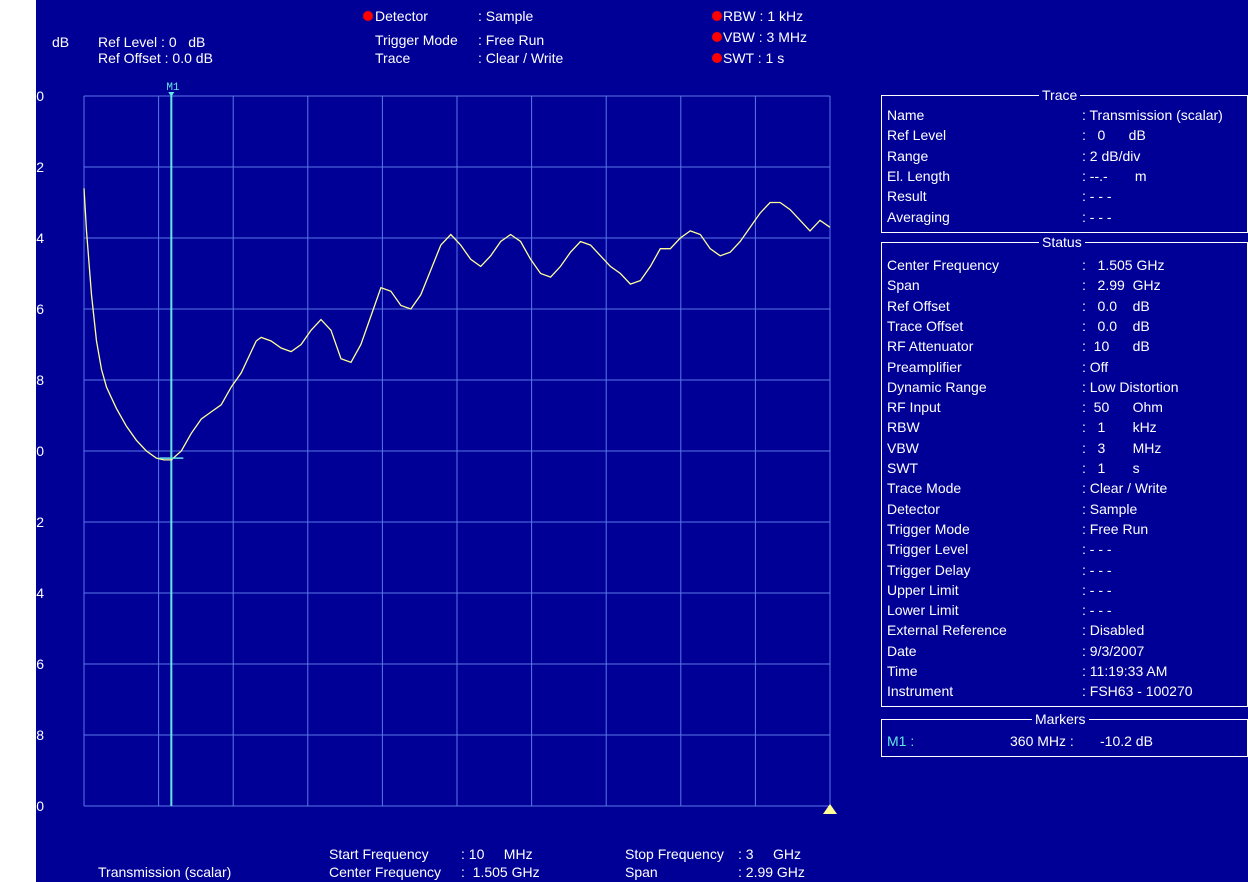 This screenshot has height=882, width=1248. I want to click on ref-position-triangle-icon, so click(830, 809).